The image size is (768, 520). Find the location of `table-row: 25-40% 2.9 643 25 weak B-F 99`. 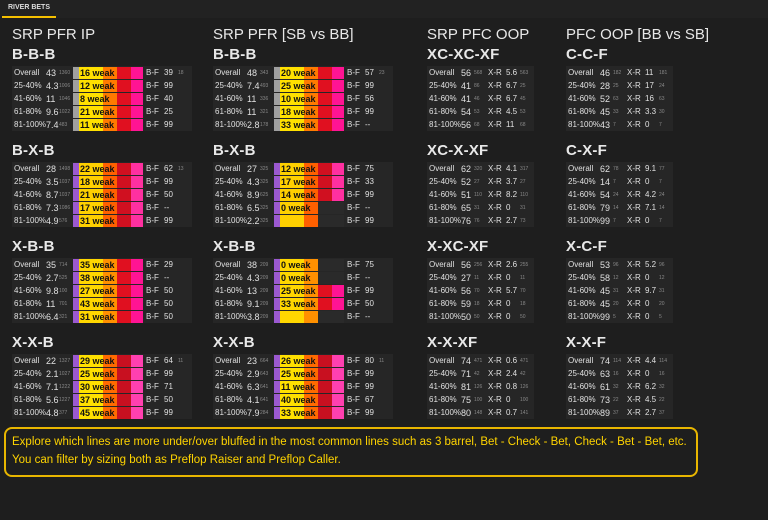

table-row: 25-40% 2.9 643 25 weak B-F 99 is located at coordinates (303, 373).